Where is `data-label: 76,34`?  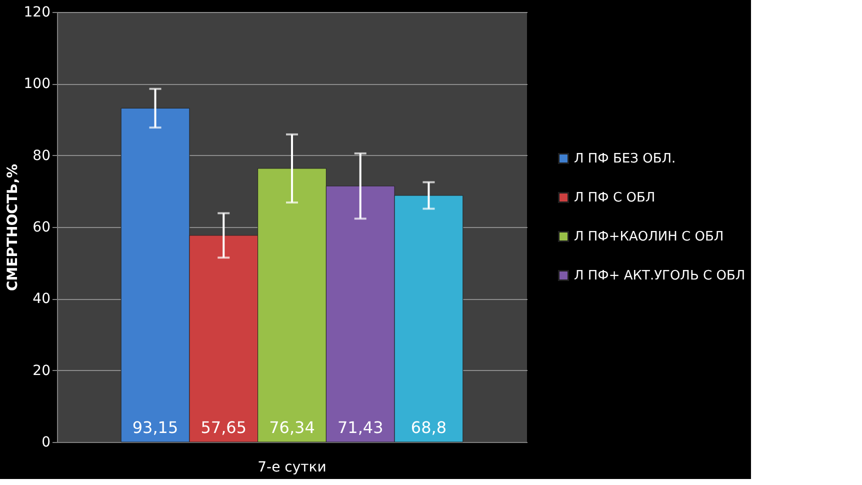
data-label: 76,34 is located at coordinates (292, 427).